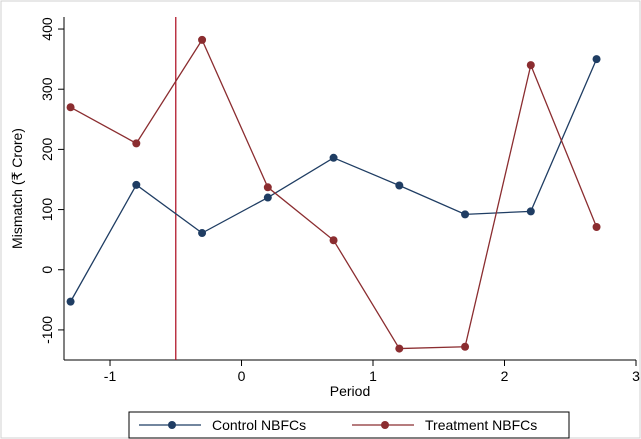  Describe the element at coordinates (110, 376) in the screenshot. I see `x-tick-label: -1` at that location.